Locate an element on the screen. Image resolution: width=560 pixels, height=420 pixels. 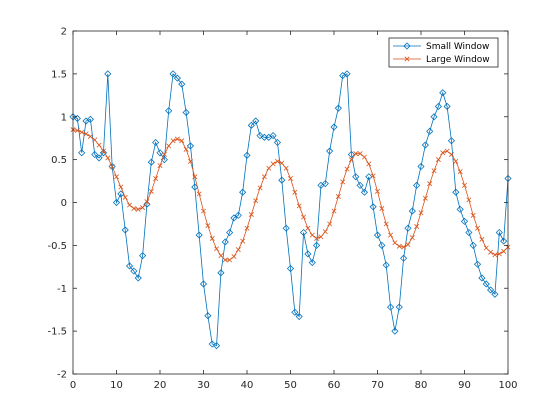
y-tick-label: 0 is located at coordinates (64, 203).